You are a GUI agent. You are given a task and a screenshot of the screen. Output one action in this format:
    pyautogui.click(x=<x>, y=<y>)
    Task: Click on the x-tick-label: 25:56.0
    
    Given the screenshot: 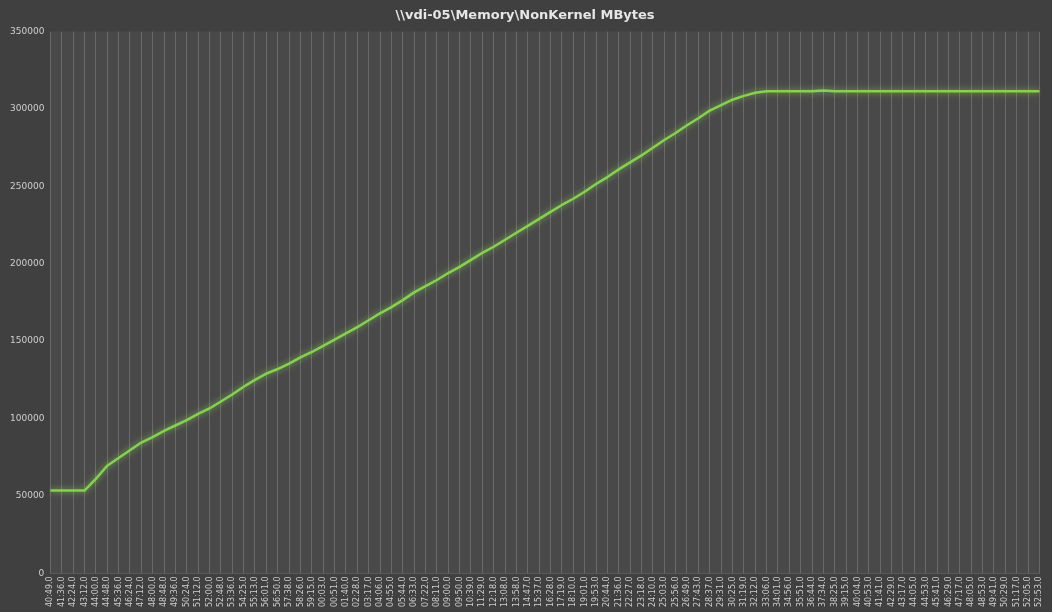 What is the action you would take?
    pyautogui.click(x=675, y=591)
    